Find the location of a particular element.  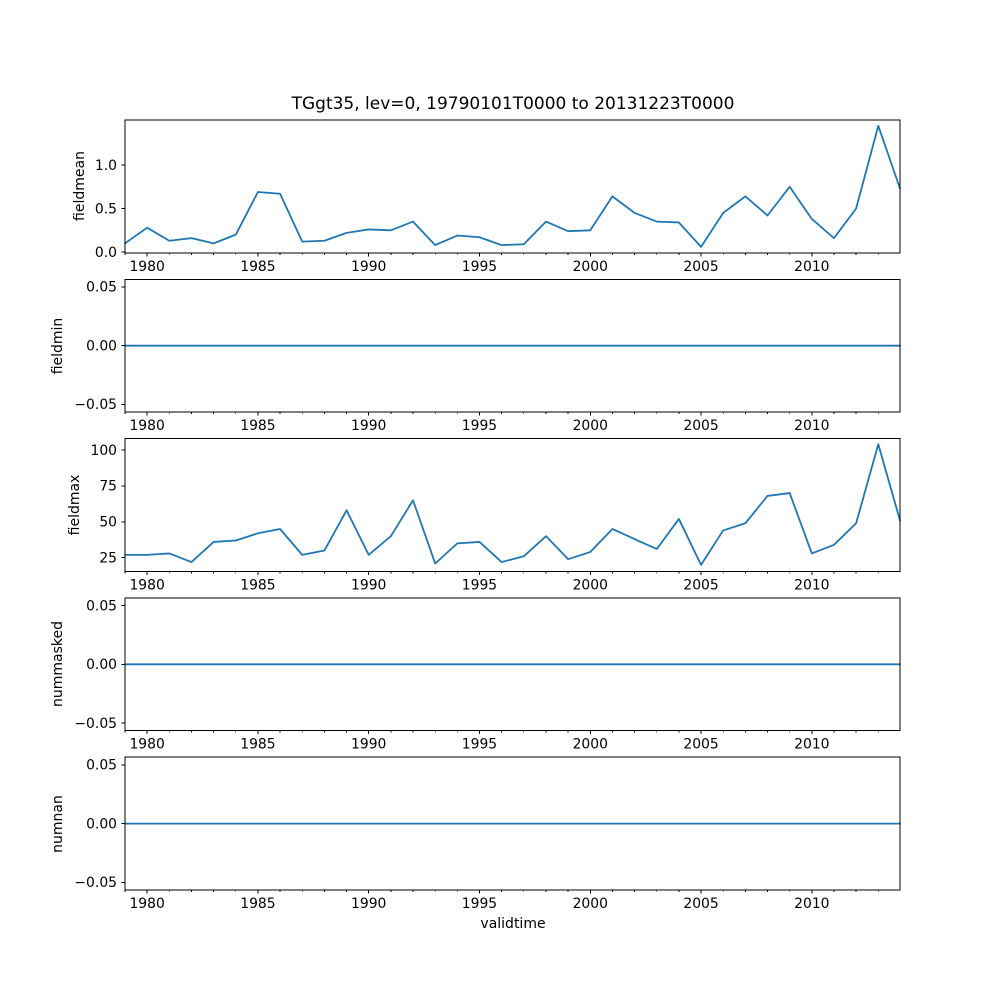

y-tick-label: 1.0 is located at coordinates (106, 166).